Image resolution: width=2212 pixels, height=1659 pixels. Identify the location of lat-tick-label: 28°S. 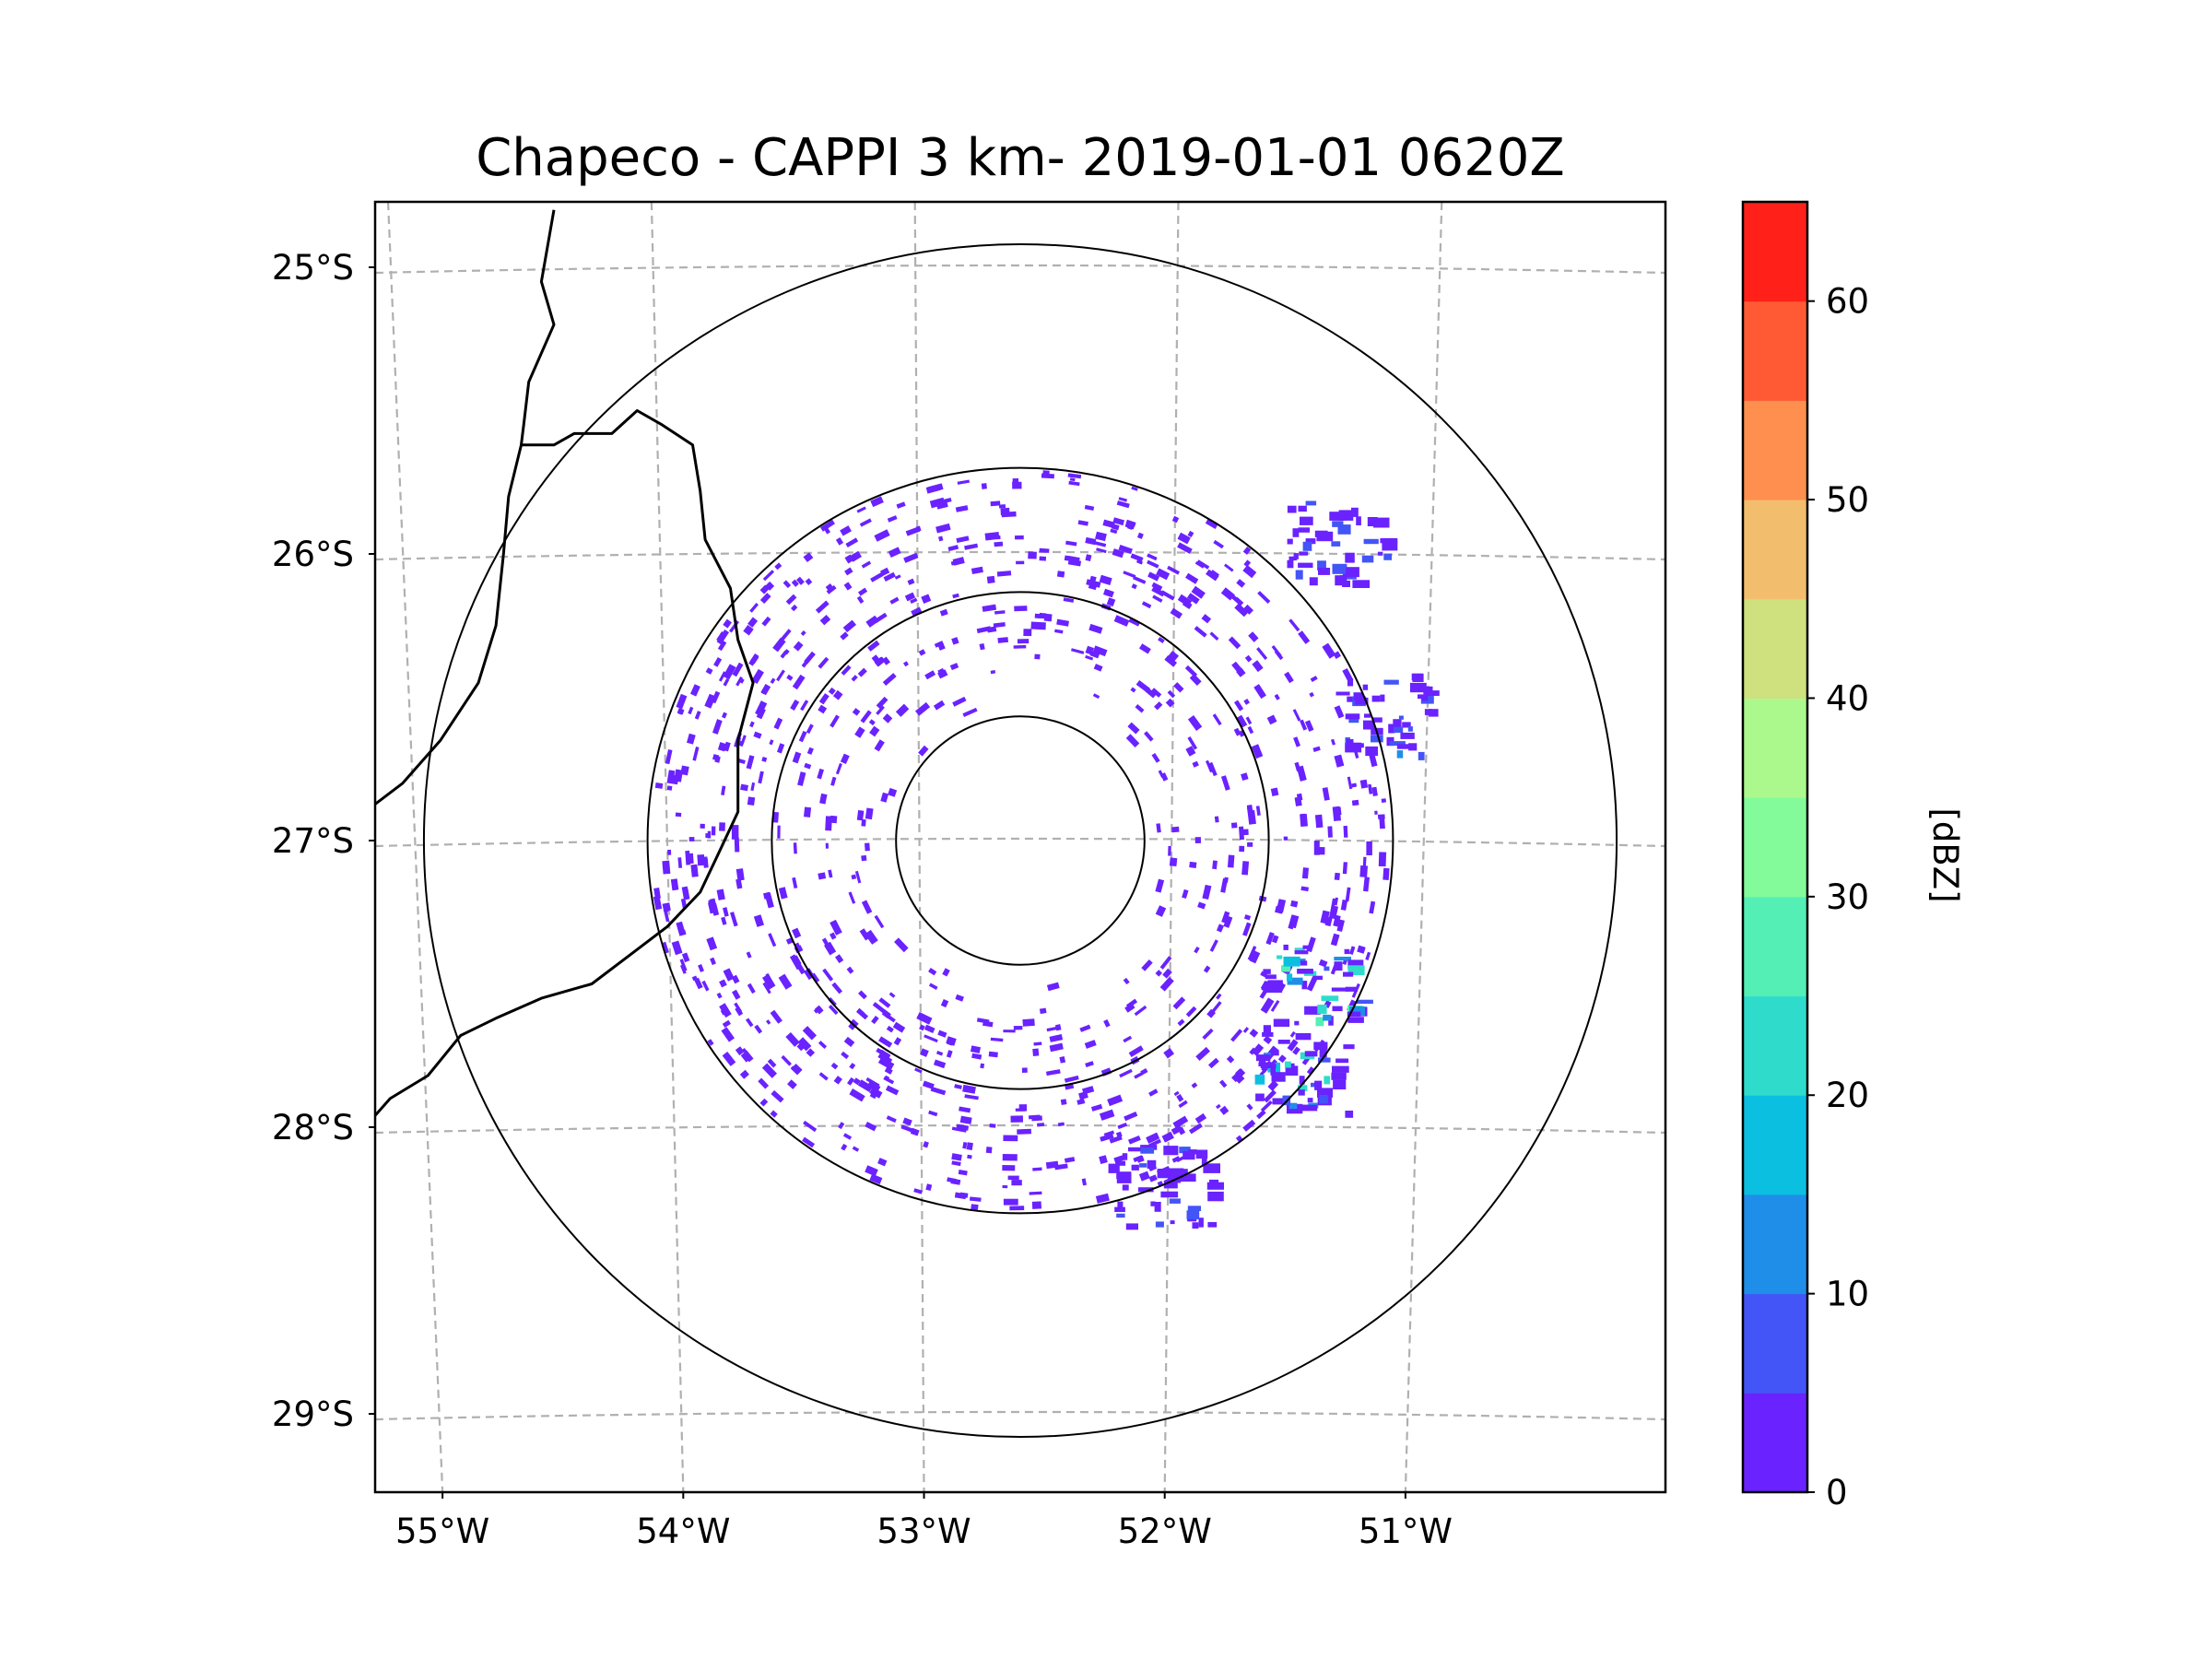
(313, 1127).